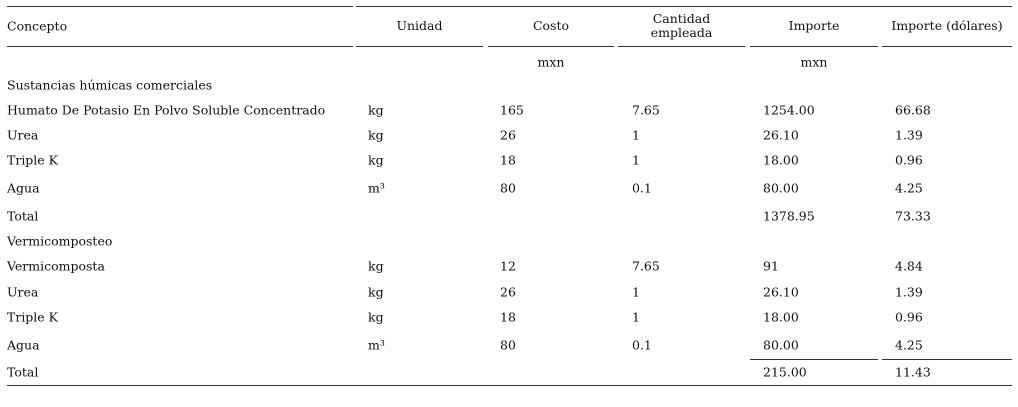 The height and width of the screenshot is (407, 1018). I want to click on cell: 1378.95, so click(789, 216).